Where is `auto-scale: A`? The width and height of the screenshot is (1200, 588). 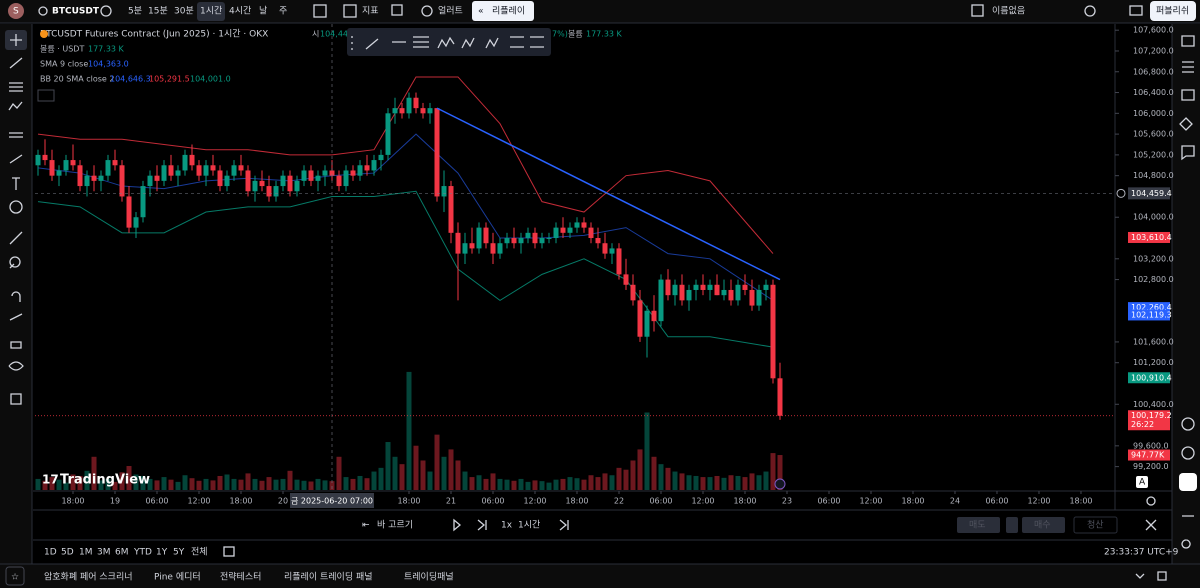 auto-scale: A is located at coordinates (1142, 483).